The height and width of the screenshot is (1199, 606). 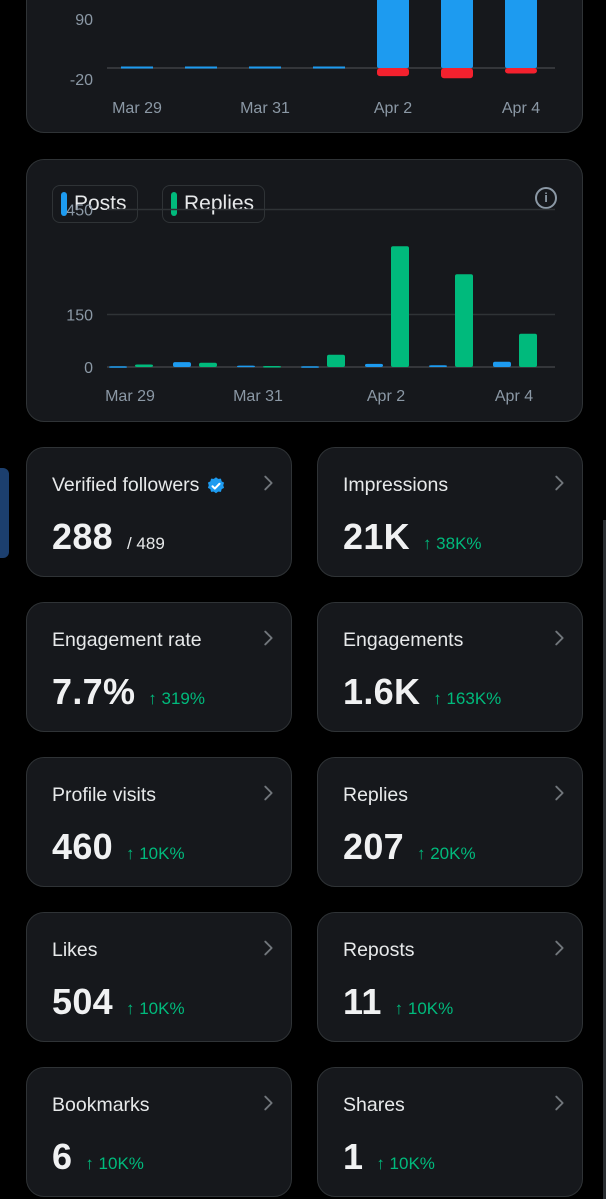 I want to click on metric-value: 1.6K, so click(x=382, y=691).